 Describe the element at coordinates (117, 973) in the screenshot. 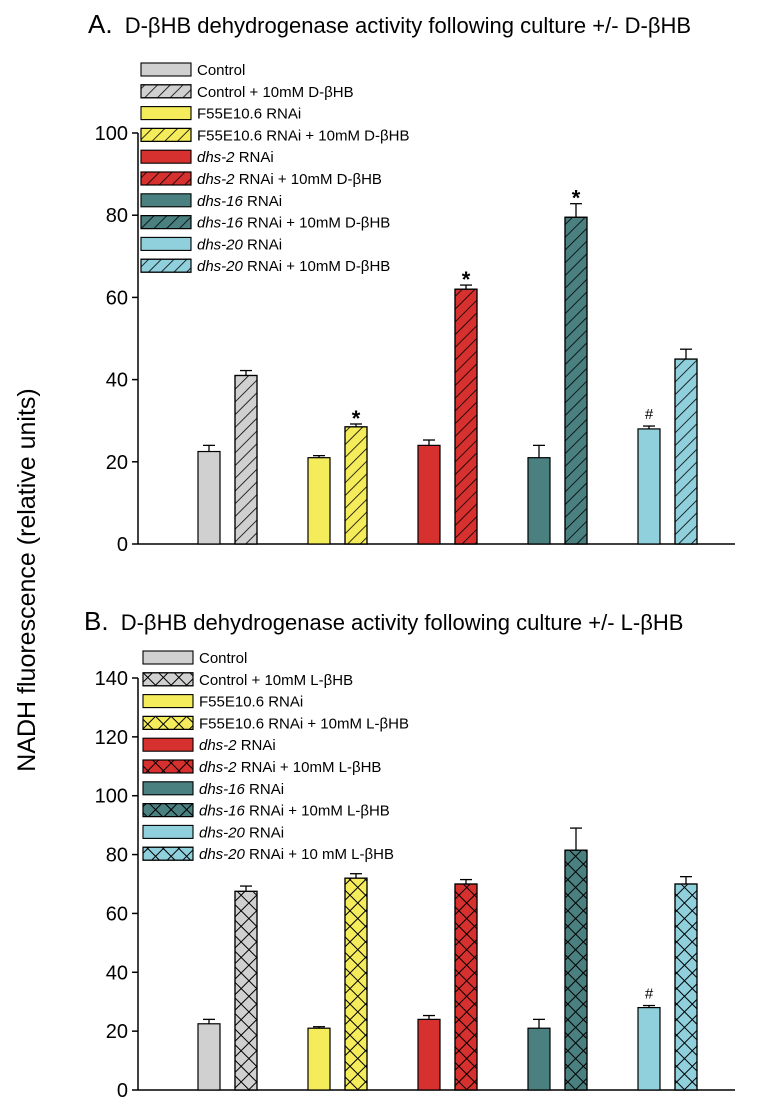

I see `panel-b-y-tick-label: 40` at that location.